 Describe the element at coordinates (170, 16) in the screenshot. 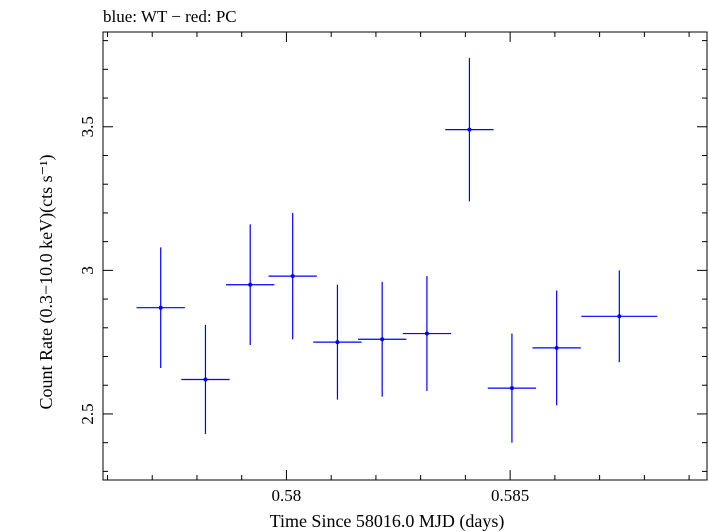

I see `legend-note: blue: WT − red: PC` at that location.